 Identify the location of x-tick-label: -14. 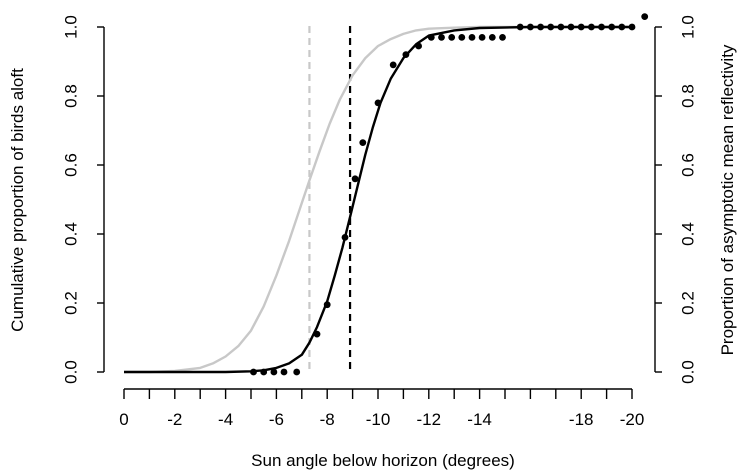
(479, 419).